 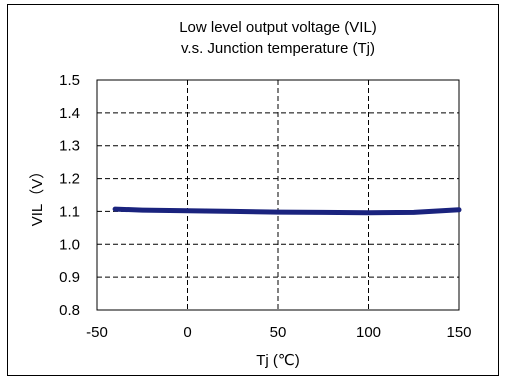 I want to click on y-tick-label: 1.0, so click(x=69, y=244).